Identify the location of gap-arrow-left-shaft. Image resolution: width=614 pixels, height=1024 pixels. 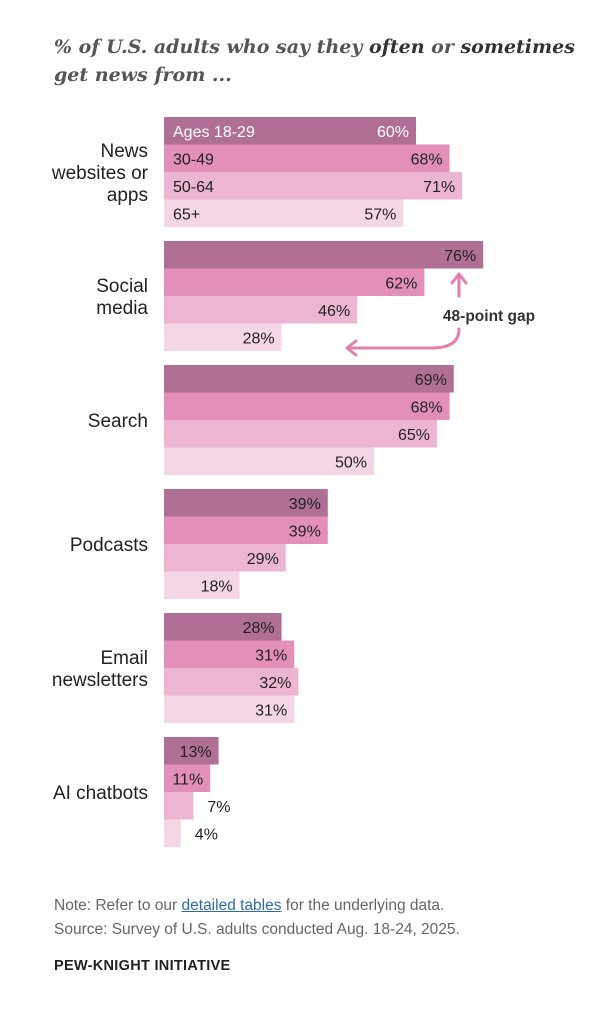
(403, 338).